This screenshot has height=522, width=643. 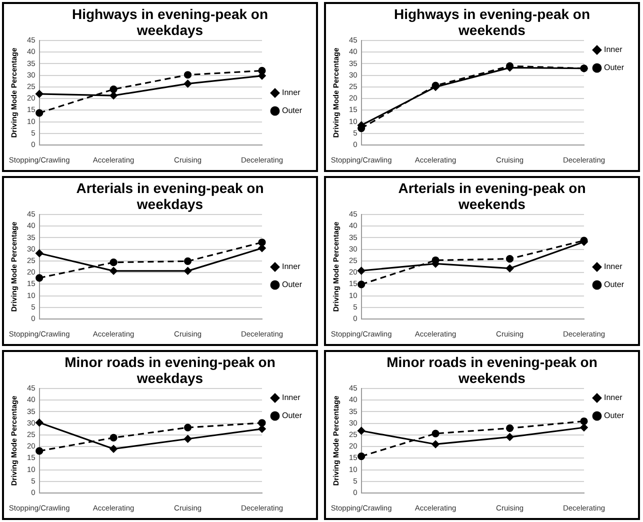 I want to click on chart-title: Minor roads in evening-peak on weekends, so click(x=492, y=370).